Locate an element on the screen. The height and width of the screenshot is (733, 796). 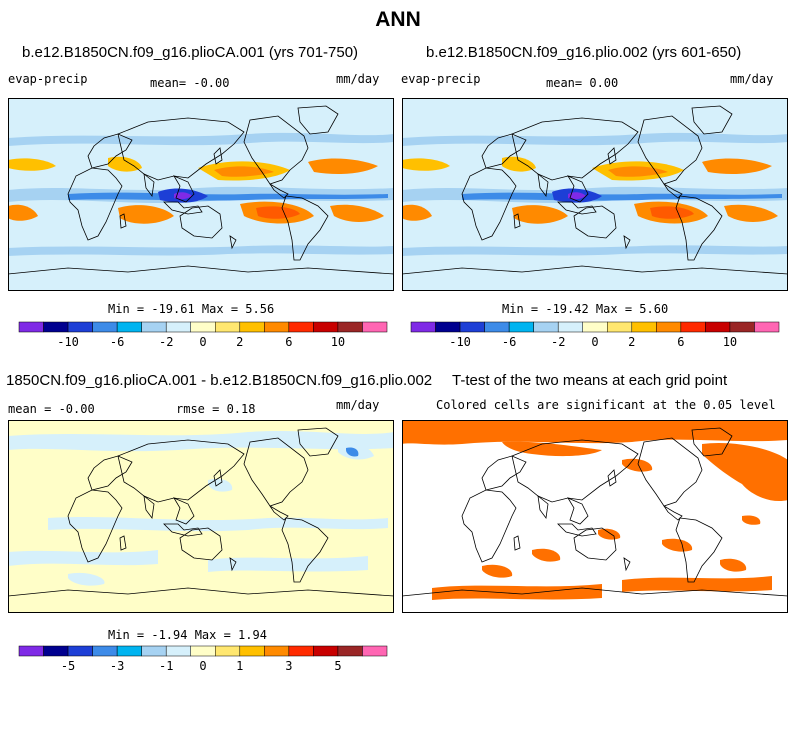
case1-north-atlantic-subtropic is located at coordinates (343, 166).